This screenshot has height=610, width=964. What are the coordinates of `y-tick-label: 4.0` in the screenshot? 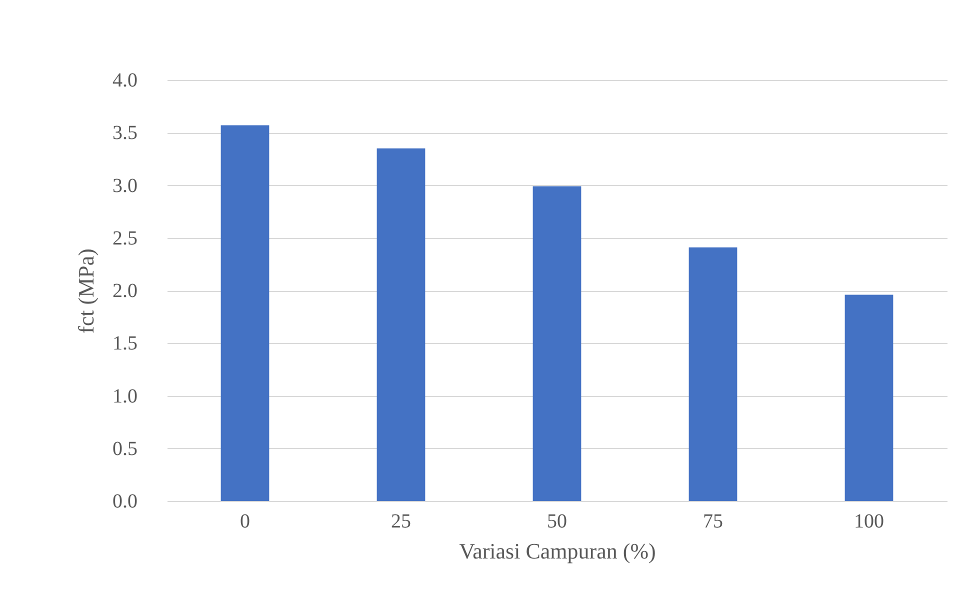 It's located at (125, 81).